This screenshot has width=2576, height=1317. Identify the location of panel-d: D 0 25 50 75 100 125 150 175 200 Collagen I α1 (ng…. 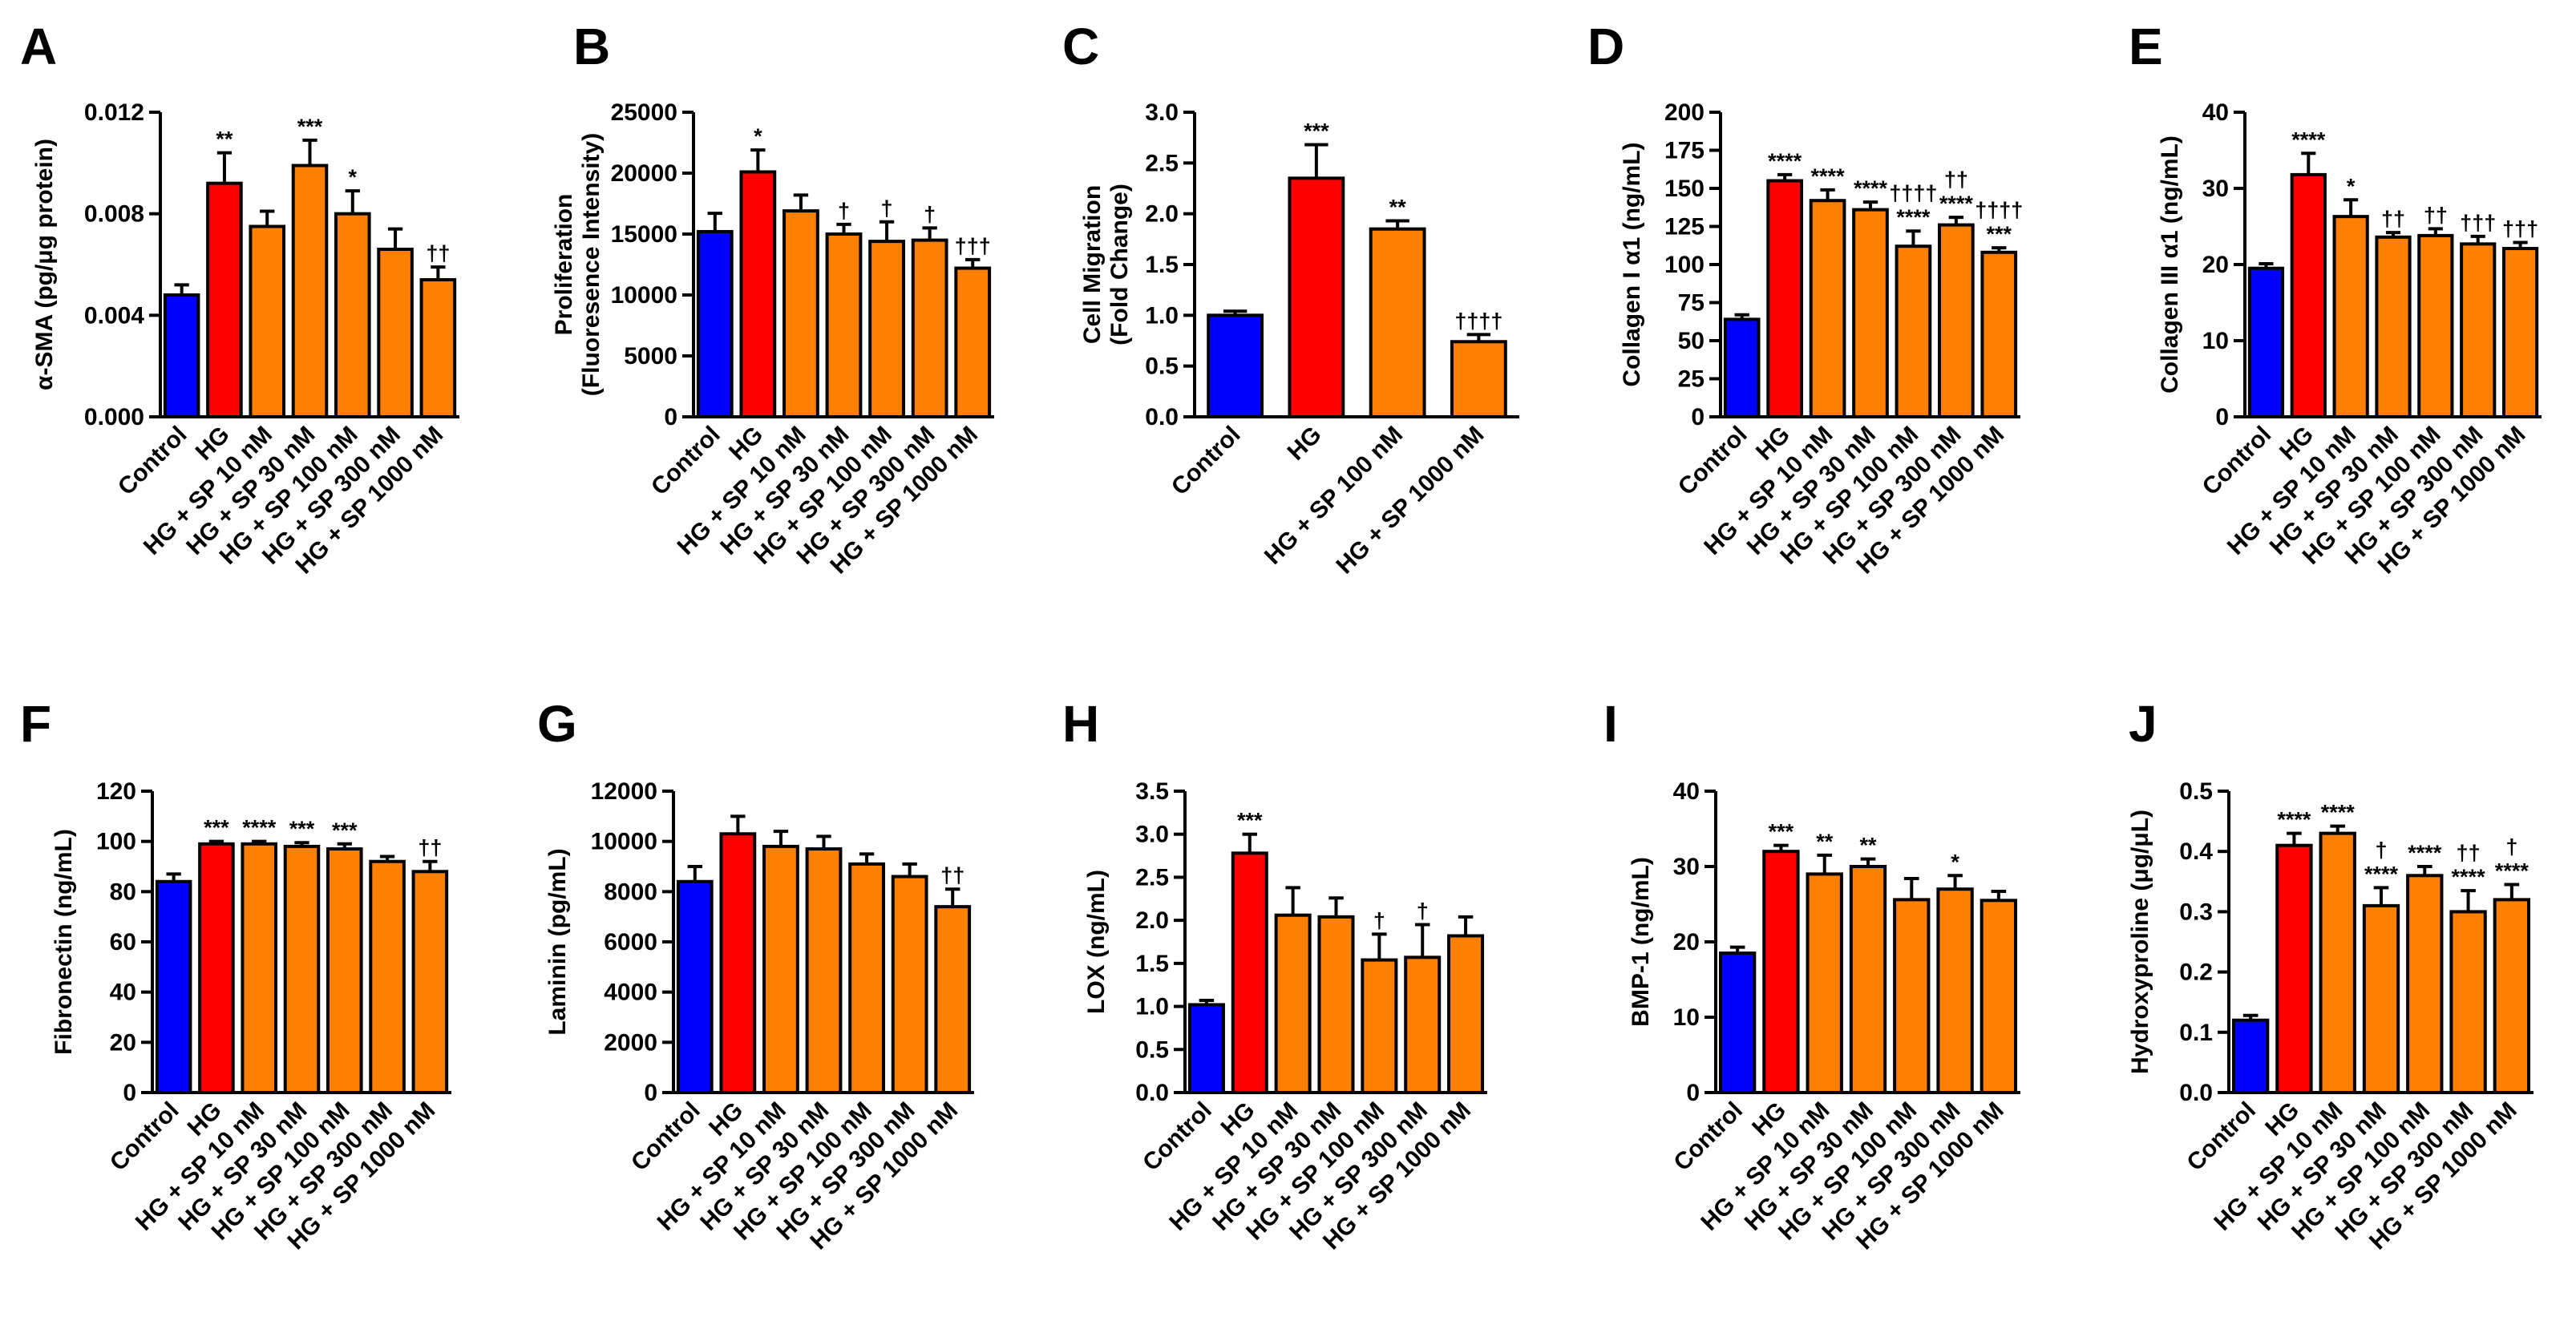
(1805, 298).